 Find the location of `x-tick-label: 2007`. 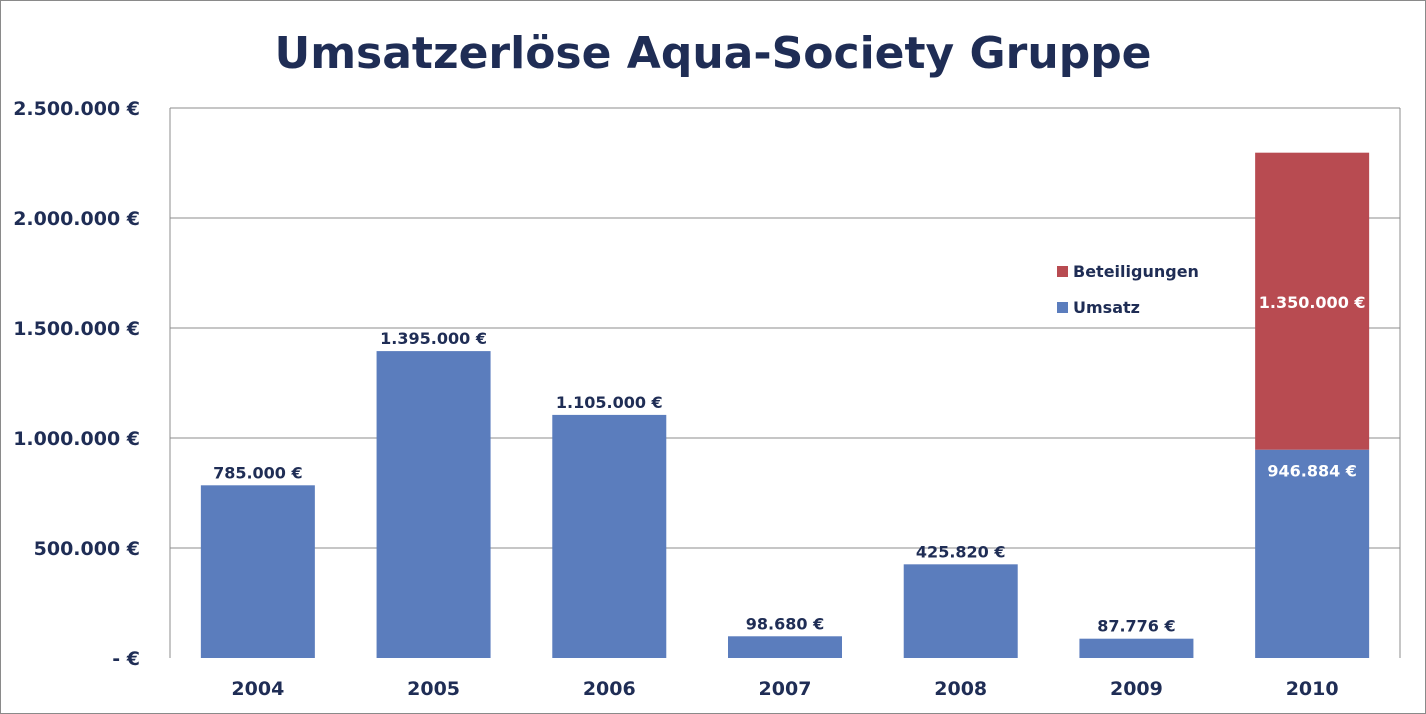

x-tick-label: 2007 is located at coordinates (785, 689).